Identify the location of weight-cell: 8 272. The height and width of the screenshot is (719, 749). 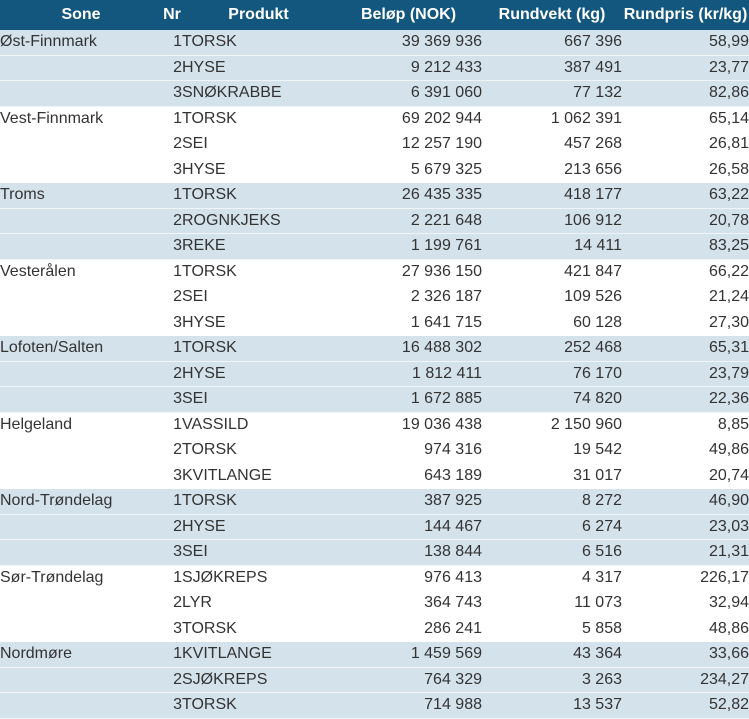
(552, 502).